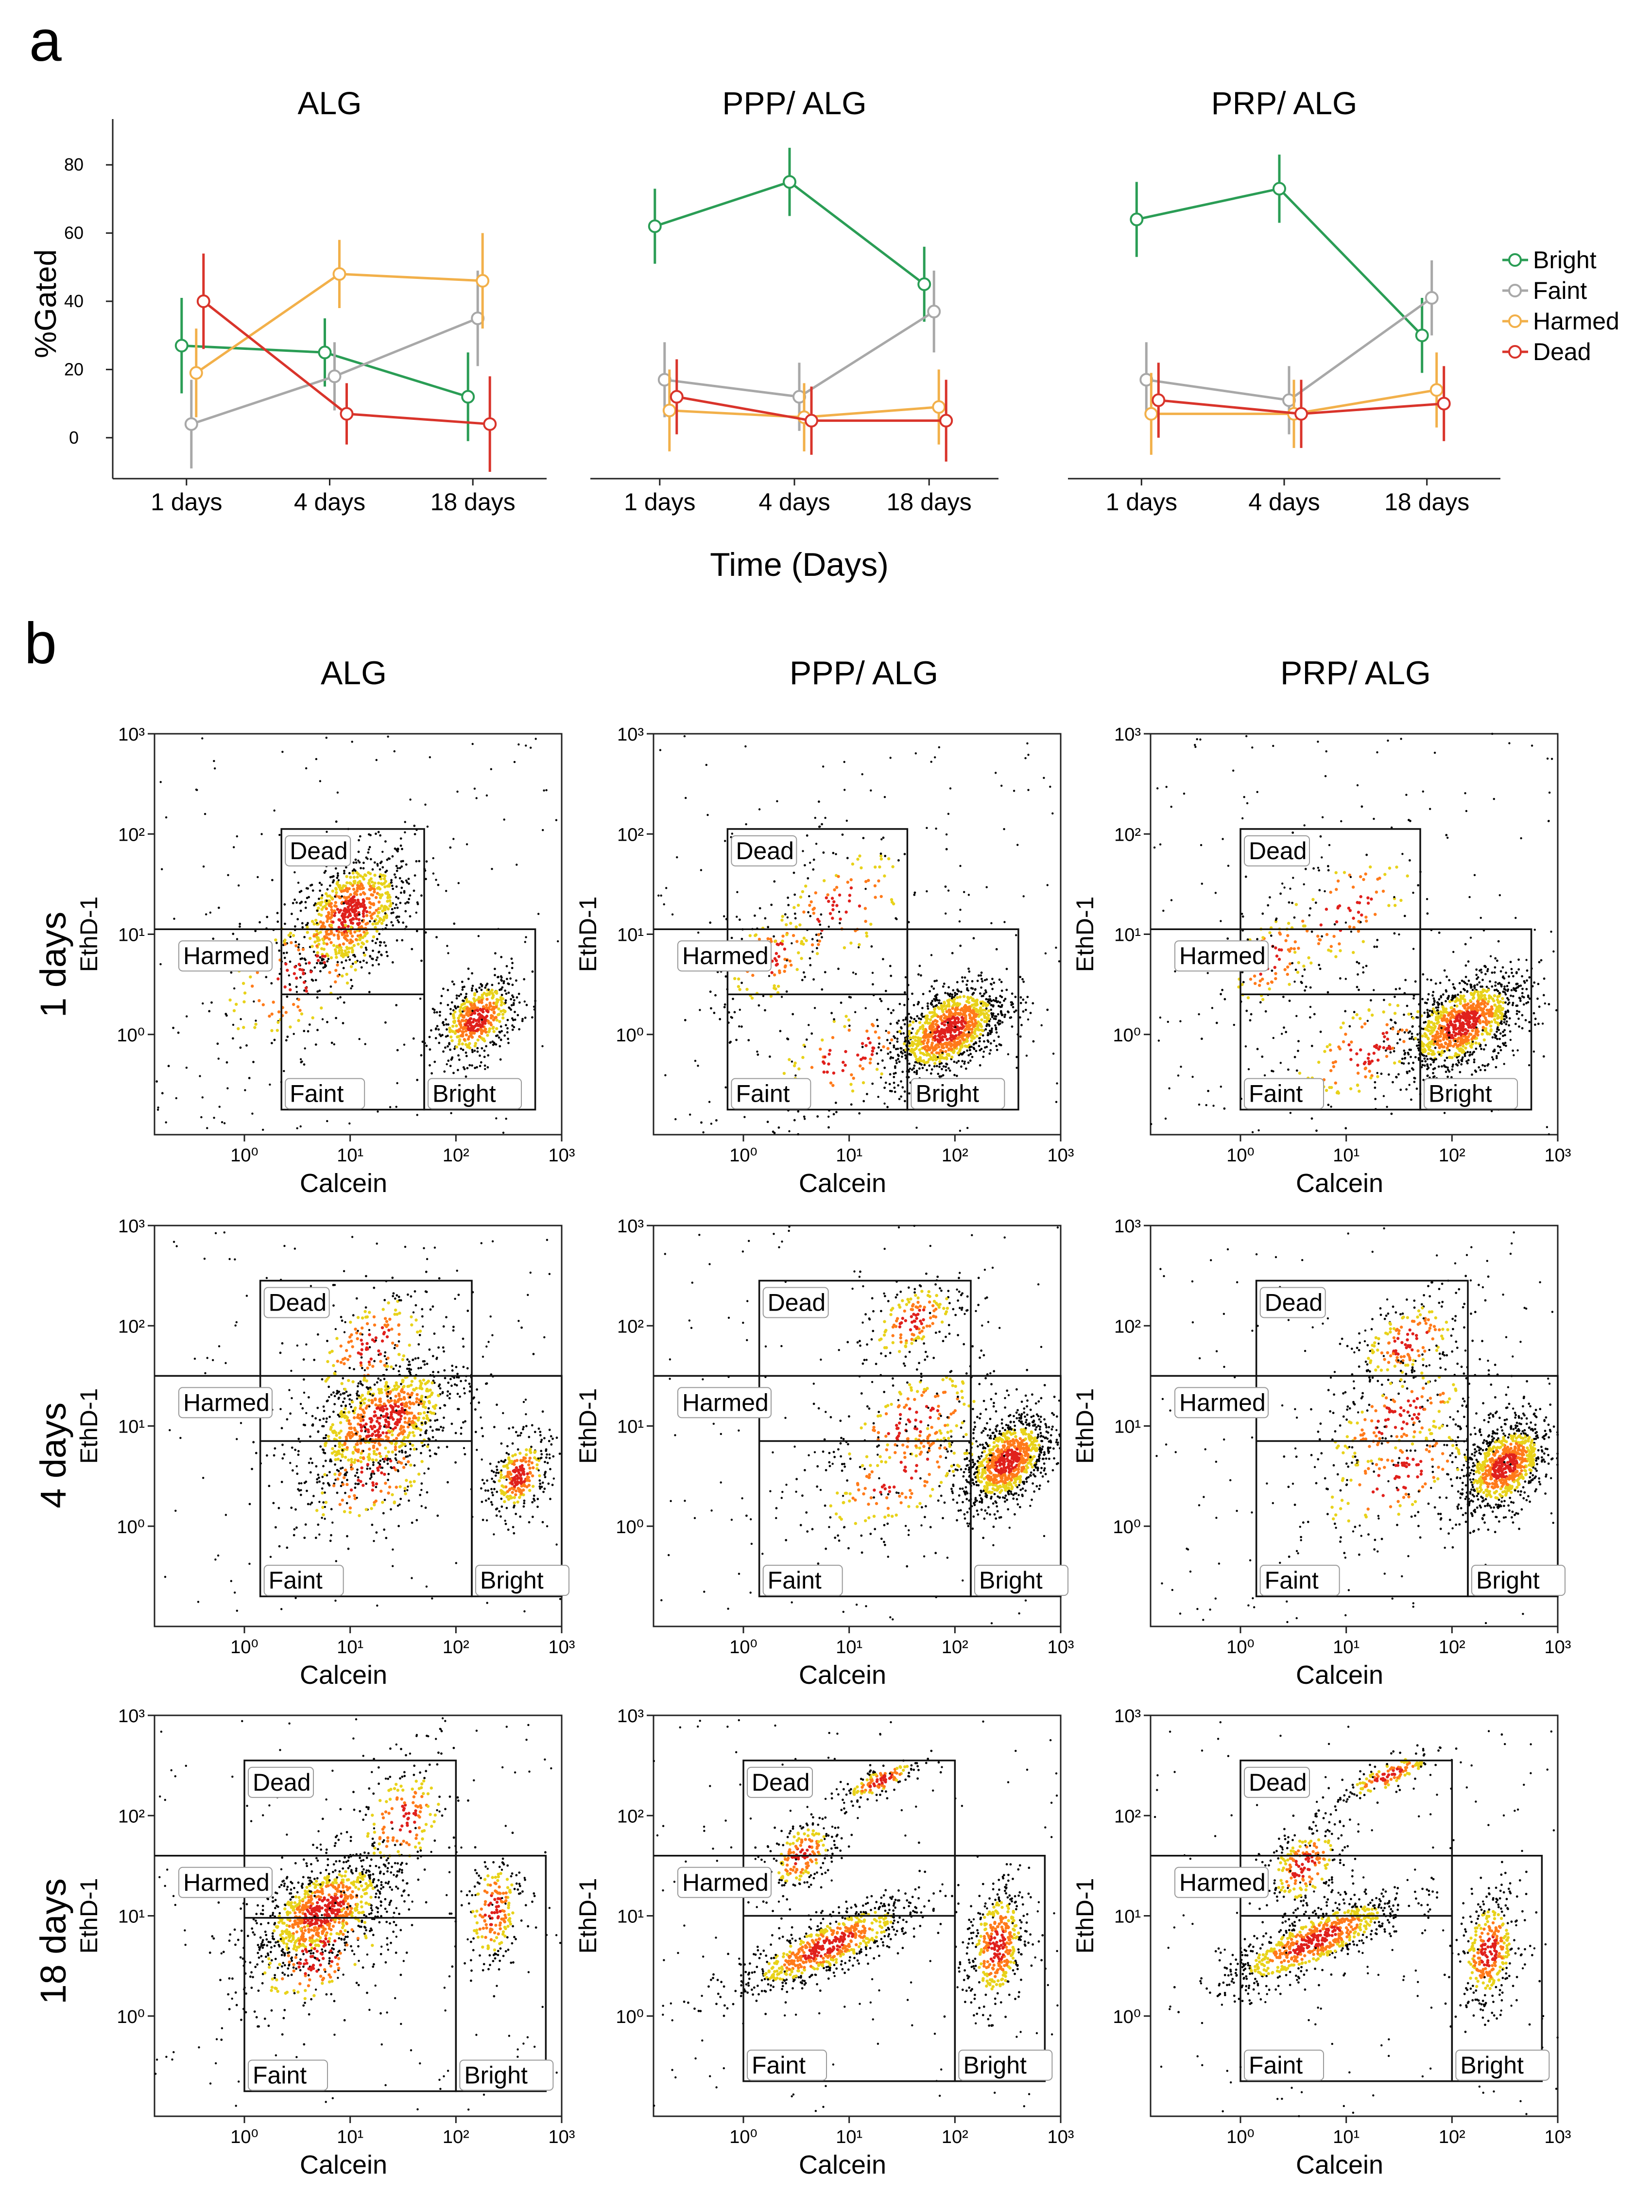 The width and height of the screenshot is (1652, 2212). I want to click on series-harmed, so click(340, 325).